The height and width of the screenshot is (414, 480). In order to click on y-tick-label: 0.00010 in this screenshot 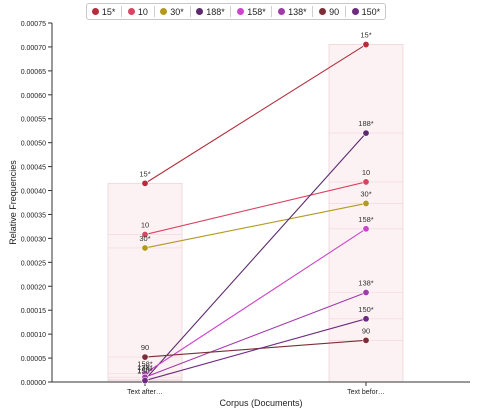, I will do `click(33, 335)`.